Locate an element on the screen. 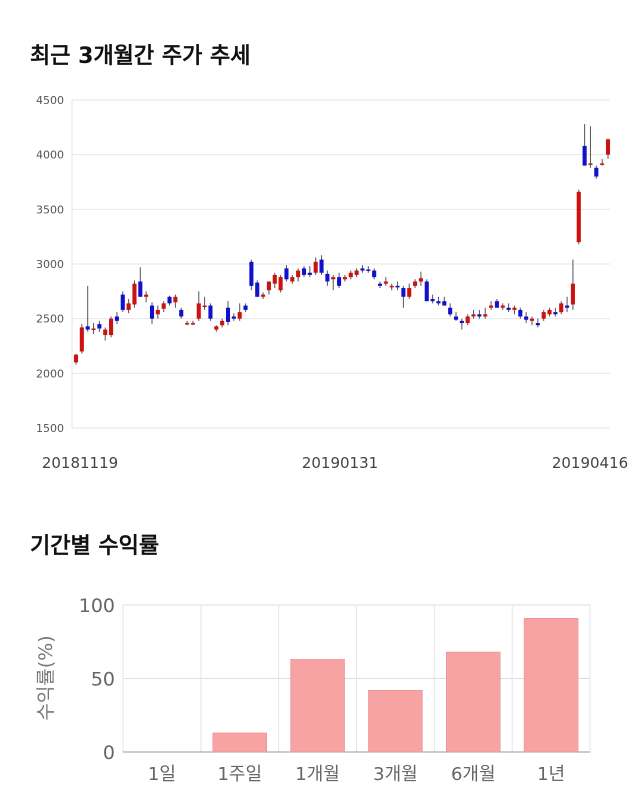  price-y-tick: 2000 is located at coordinates (50, 373).